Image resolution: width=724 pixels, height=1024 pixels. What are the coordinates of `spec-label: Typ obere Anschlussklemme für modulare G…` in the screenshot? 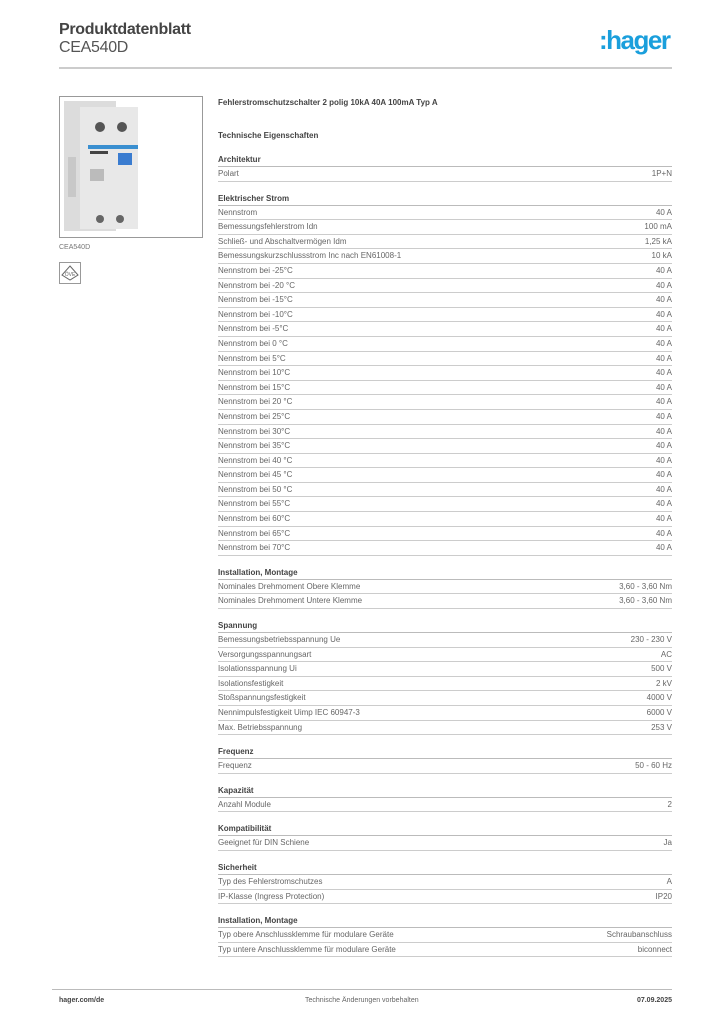 It's located at (306, 935).